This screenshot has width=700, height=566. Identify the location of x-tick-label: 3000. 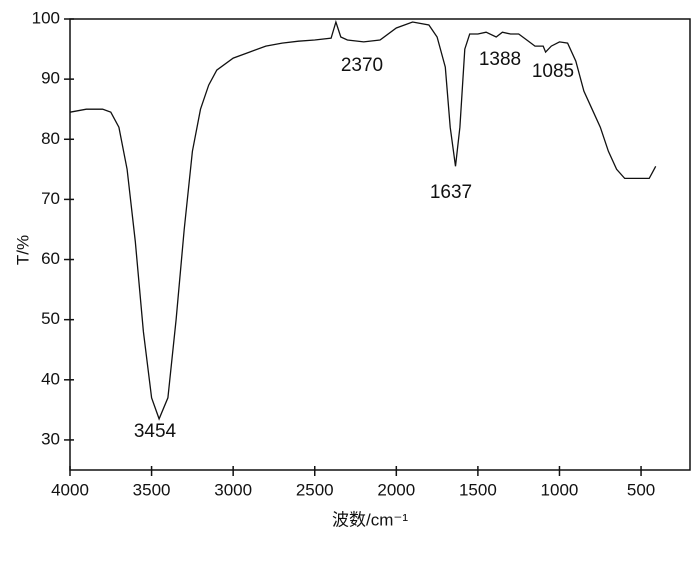
(233, 489).